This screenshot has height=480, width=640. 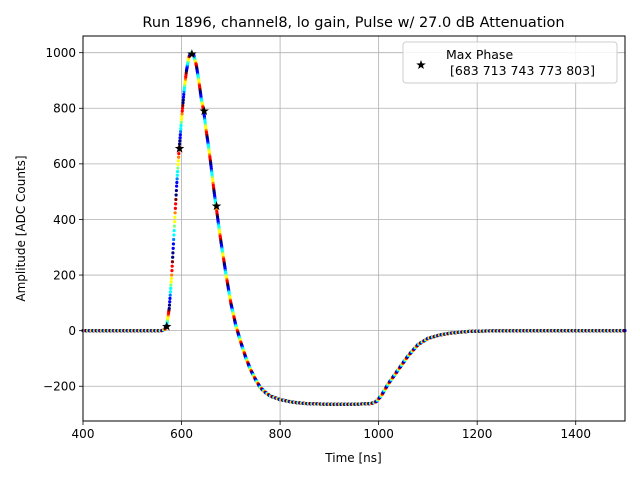 I want to click on legend-star-icon, so click(x=421, y=65).